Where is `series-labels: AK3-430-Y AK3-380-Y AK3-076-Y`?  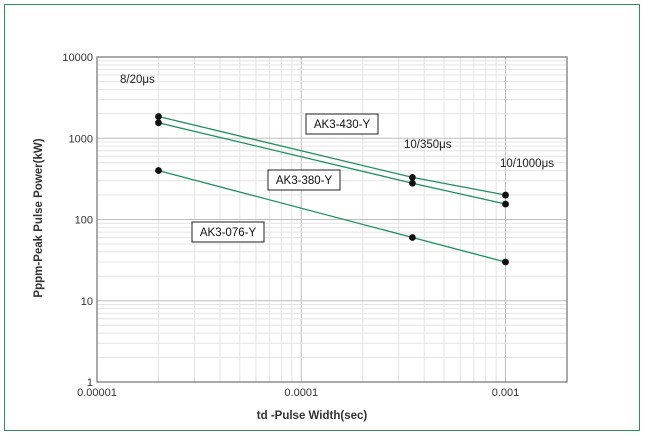
series-labels: AK3-430-Y AK3-380-Y AK3-076-Y is located at coordinates (285, 178).